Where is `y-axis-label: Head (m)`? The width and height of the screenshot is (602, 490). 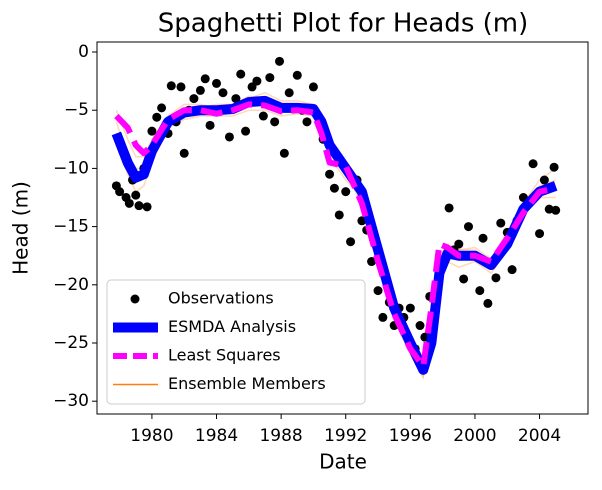
y-axis-label: Head (m) is located at coordinates (21, 228).